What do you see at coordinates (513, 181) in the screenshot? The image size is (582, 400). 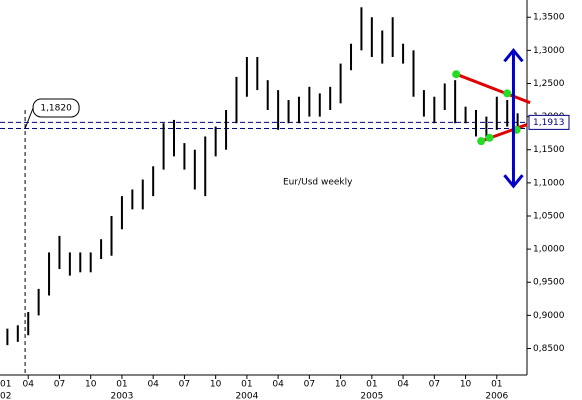 I see `arrow-head-down` at bounding box center [513, 181].